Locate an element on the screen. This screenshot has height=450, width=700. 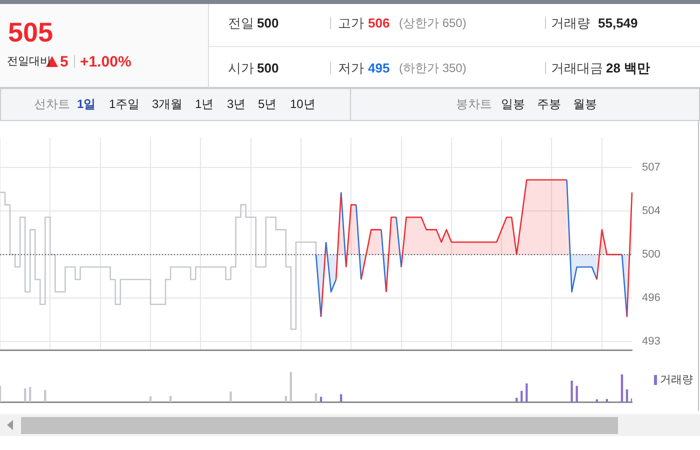
text: (상한가 650) is located at coordinates (432, 23).